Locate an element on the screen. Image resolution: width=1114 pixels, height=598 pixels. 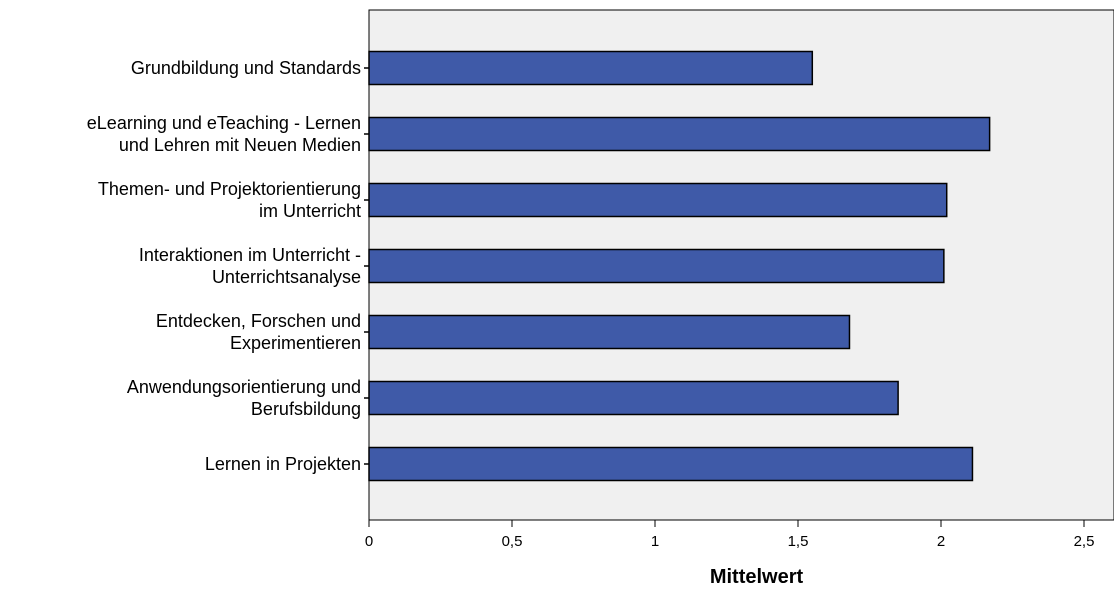
x-tick-label: 2 is located at coordinates (941, 541).